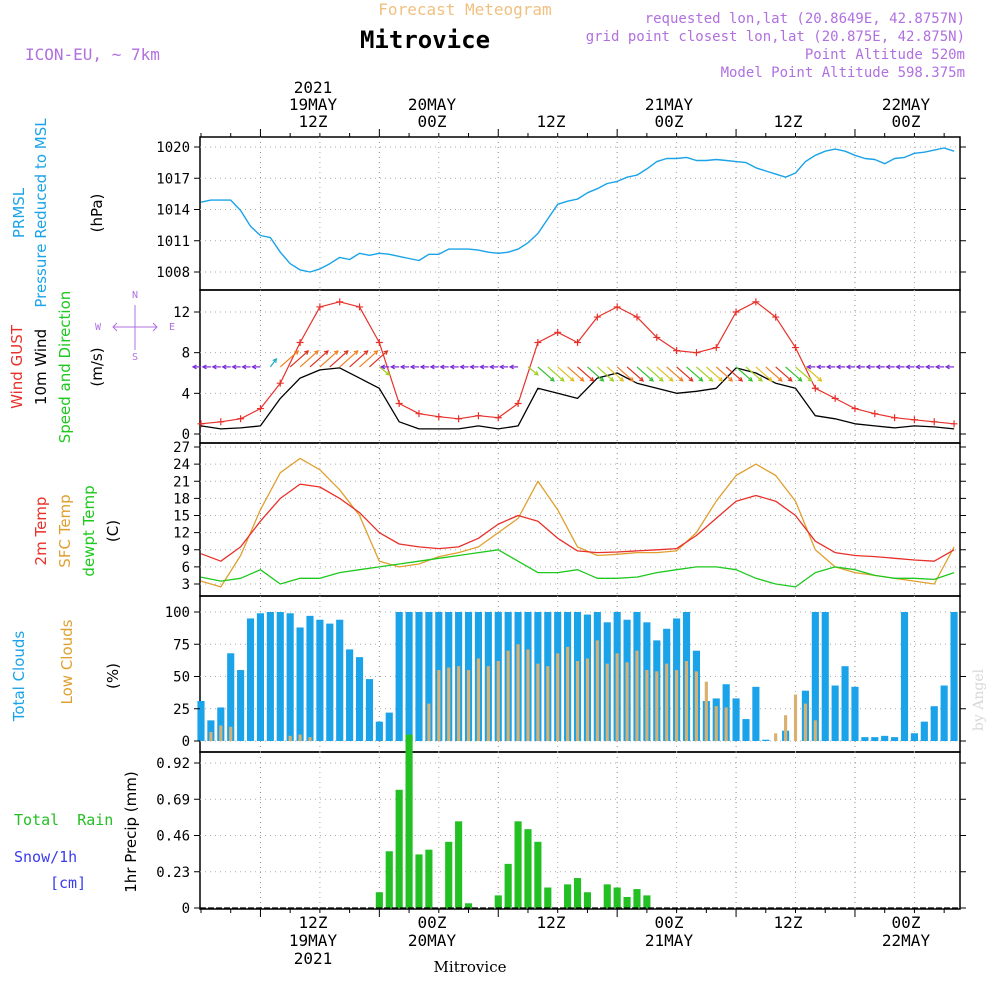 The image size is (1000, 1000). I want to click on top-axis-label: 12Z, so click(551, 121).